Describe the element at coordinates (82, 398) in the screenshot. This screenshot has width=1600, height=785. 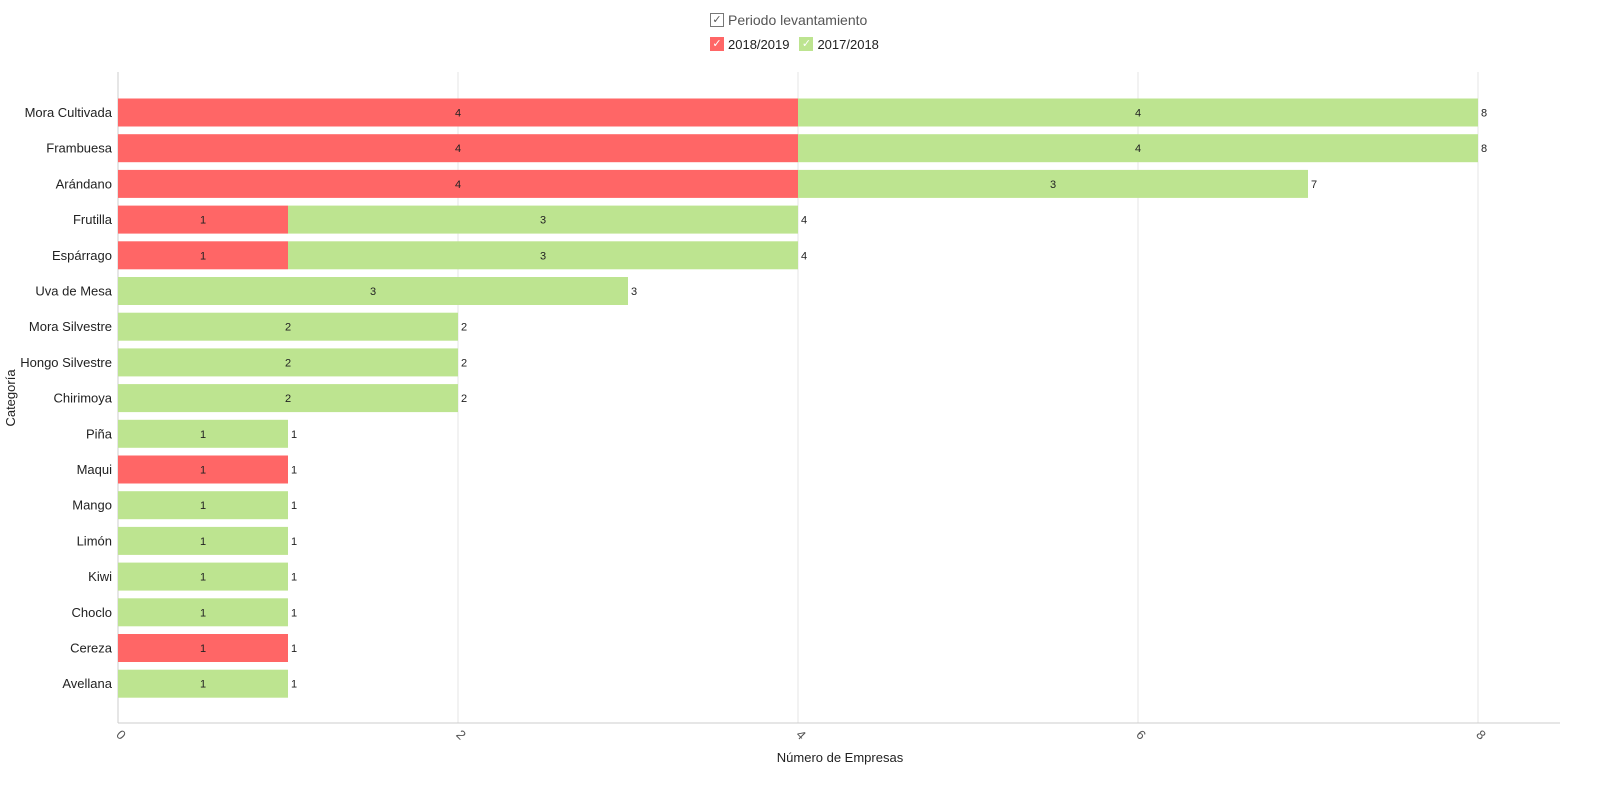
I see `y-tick-label: Chirimoya` at that location.